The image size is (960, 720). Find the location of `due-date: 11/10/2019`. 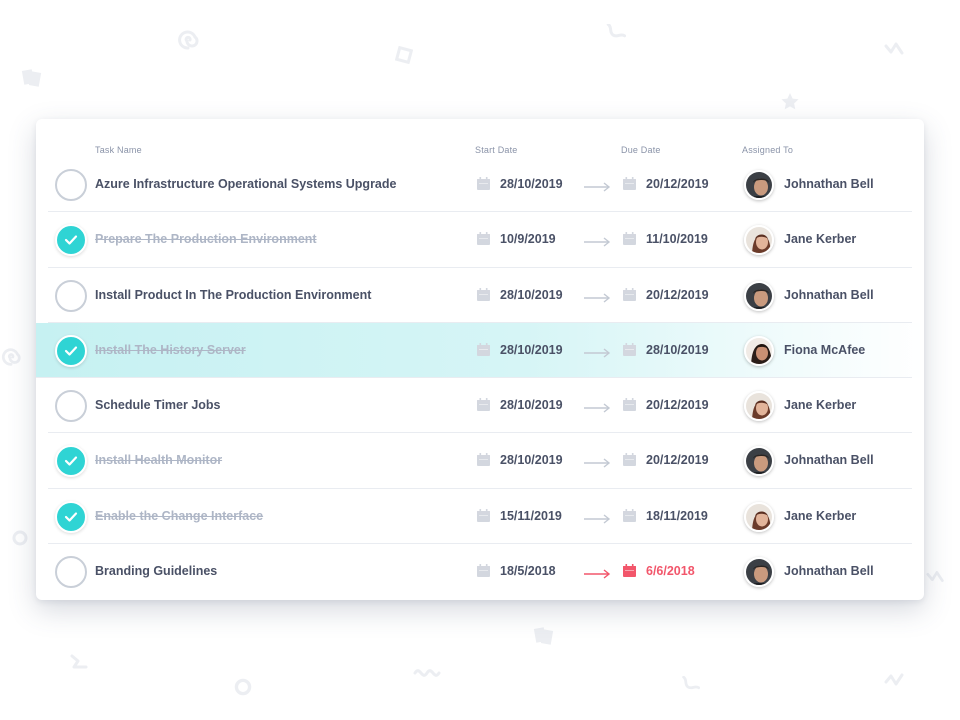

due-date: 11/10/2019 is located at coordinates (677, 239).